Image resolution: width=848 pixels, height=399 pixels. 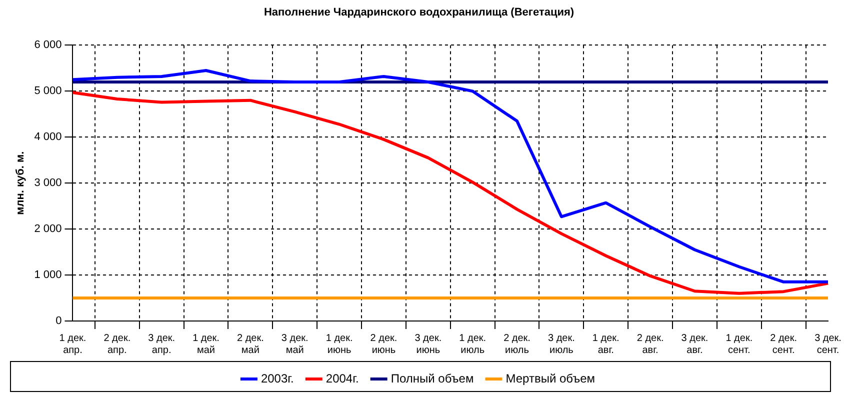 I want to click on x-tick-label: 3 дек. апр., so click(x=162, y=344).